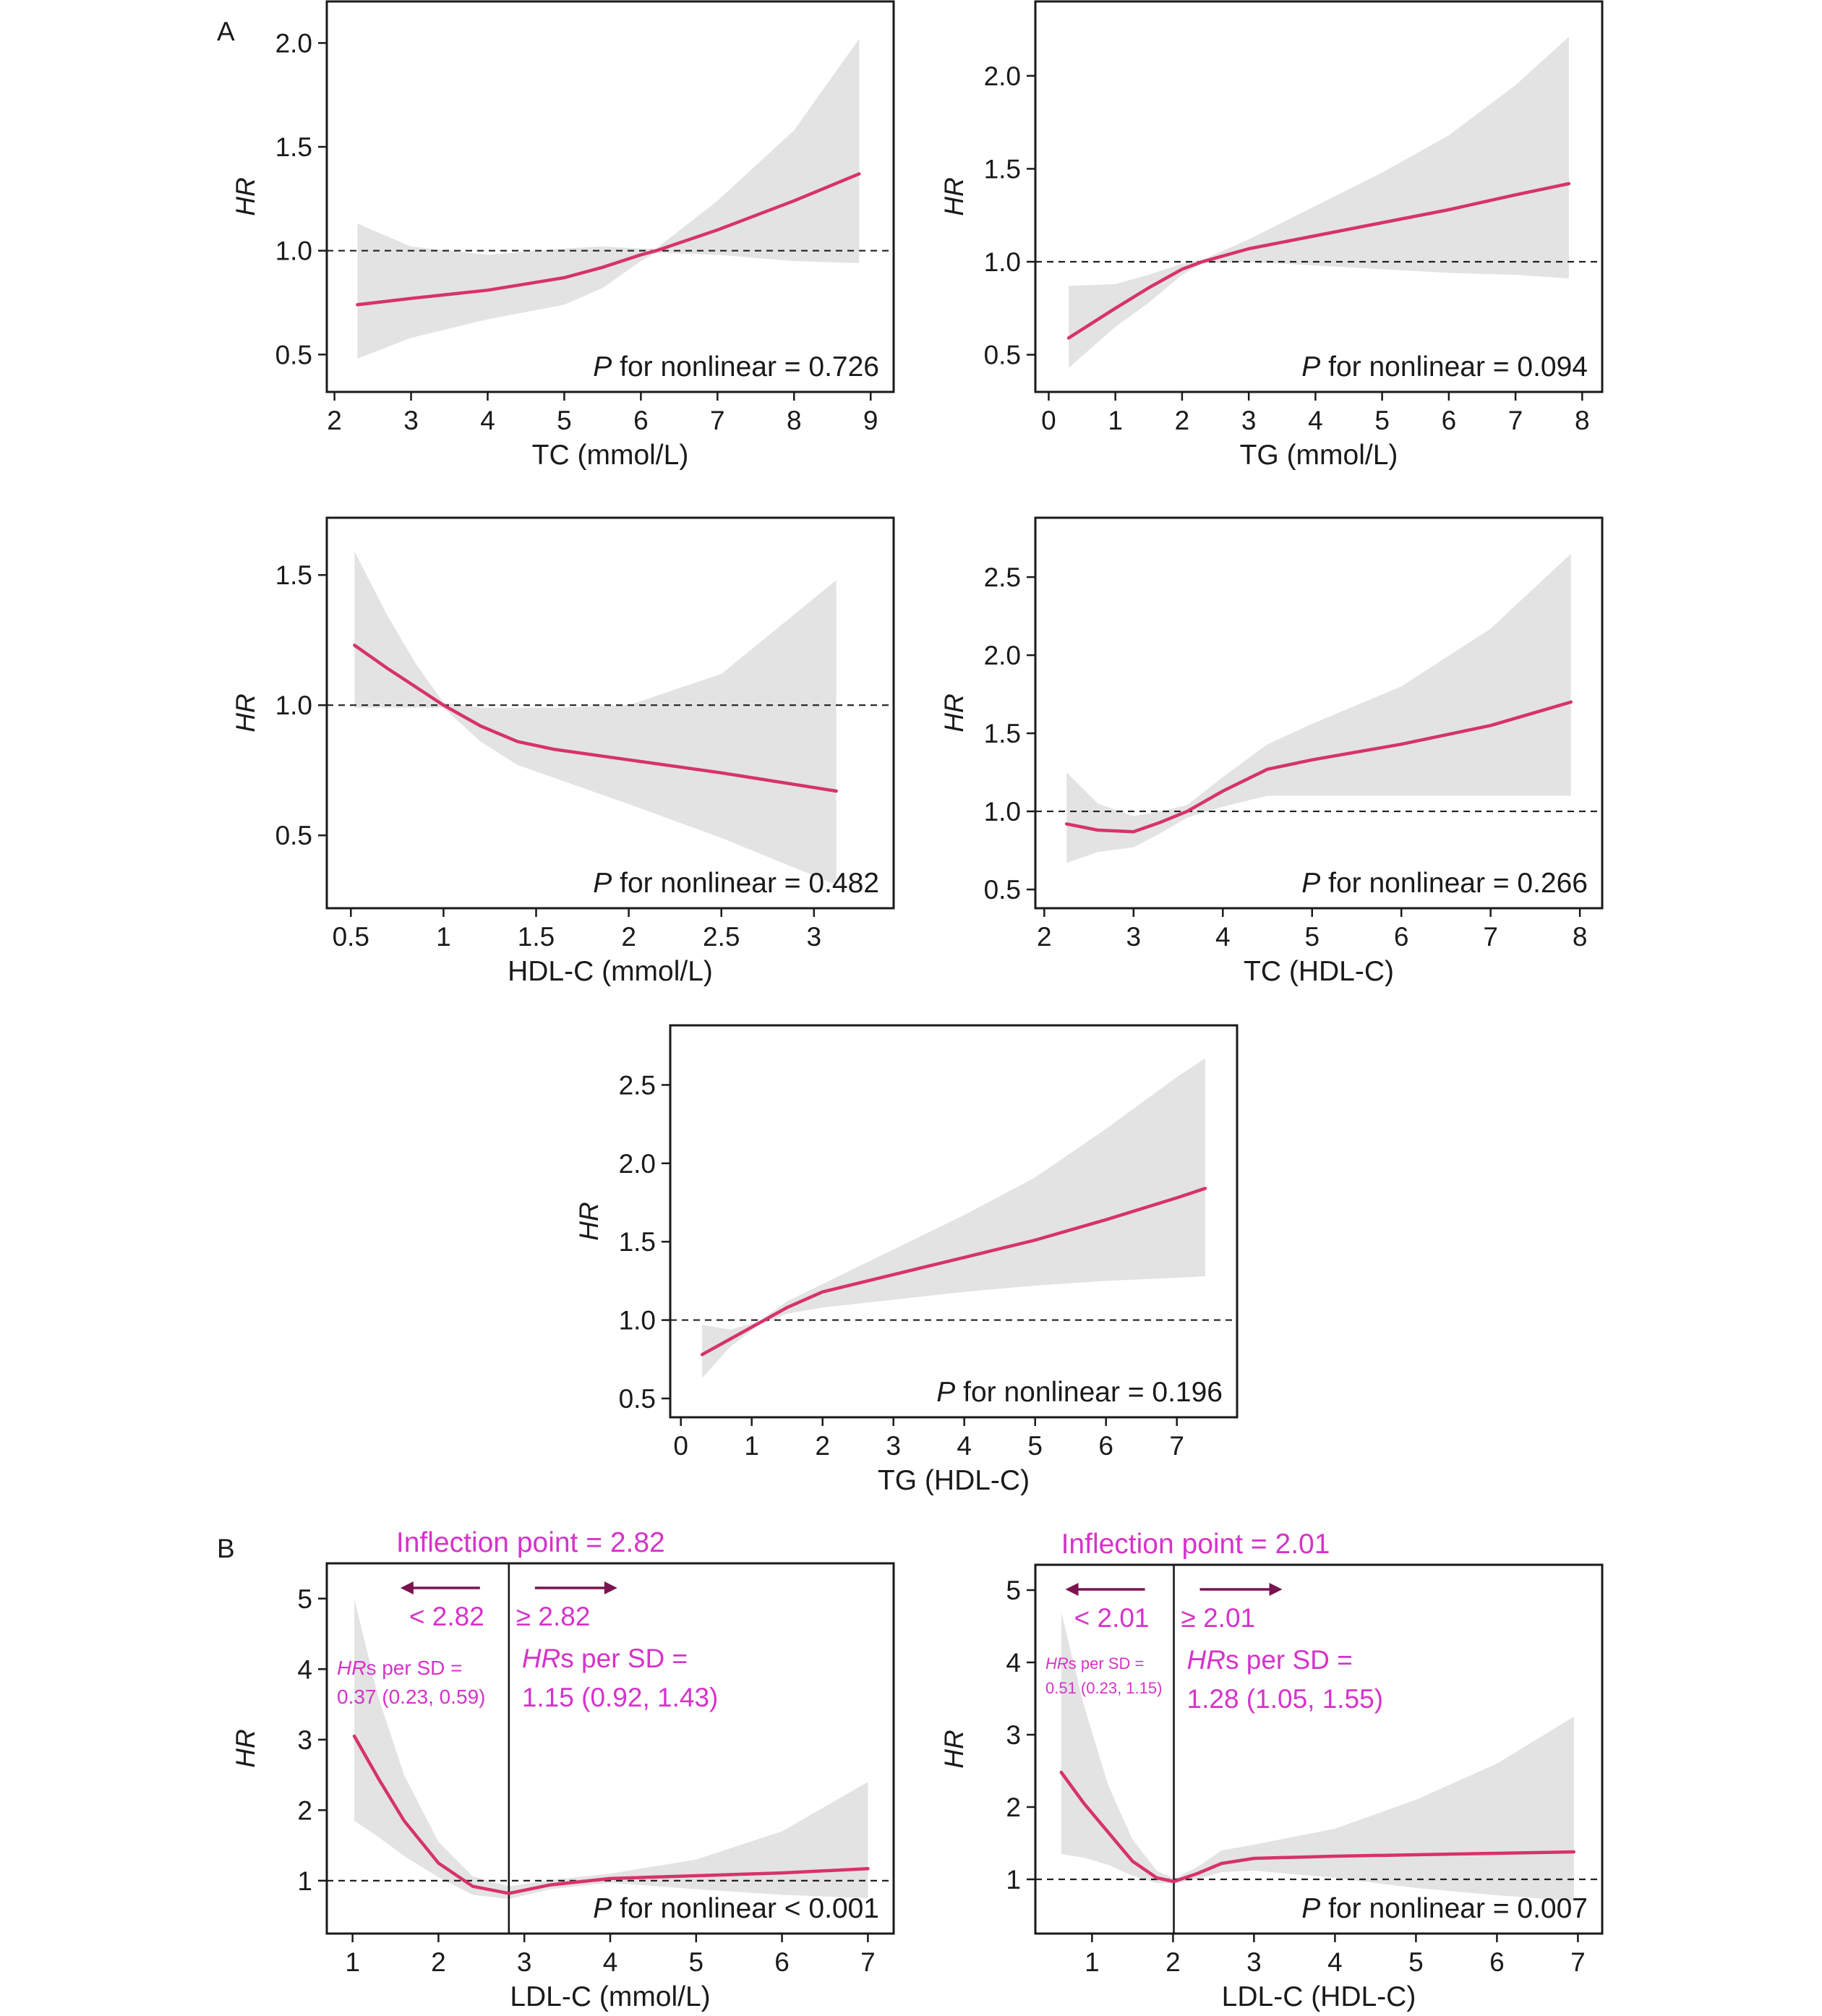 The height and width of the screenshot is (2016, 1822). I want to click on y-tick-label: 5, so click(304, 1599).